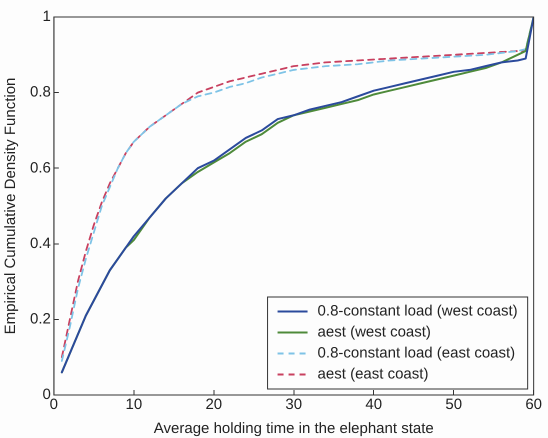 The height and width of the screenshot is (438, 548). What do you see at coordinates (374, 332) in the screenshot?
I see `legend-label: aest (west coast)` at bounding box center [374, 332].